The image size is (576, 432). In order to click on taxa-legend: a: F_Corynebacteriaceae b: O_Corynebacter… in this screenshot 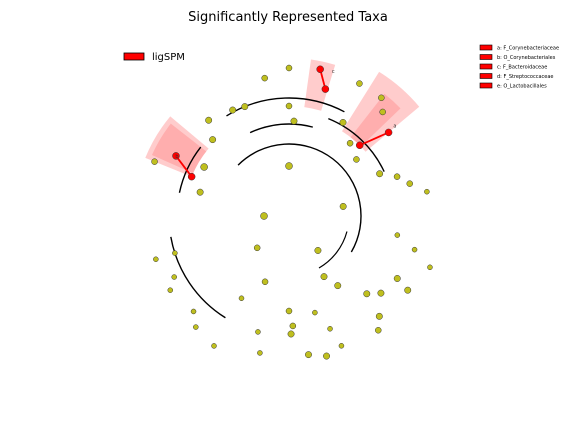, I will do `click(519, 67)`.